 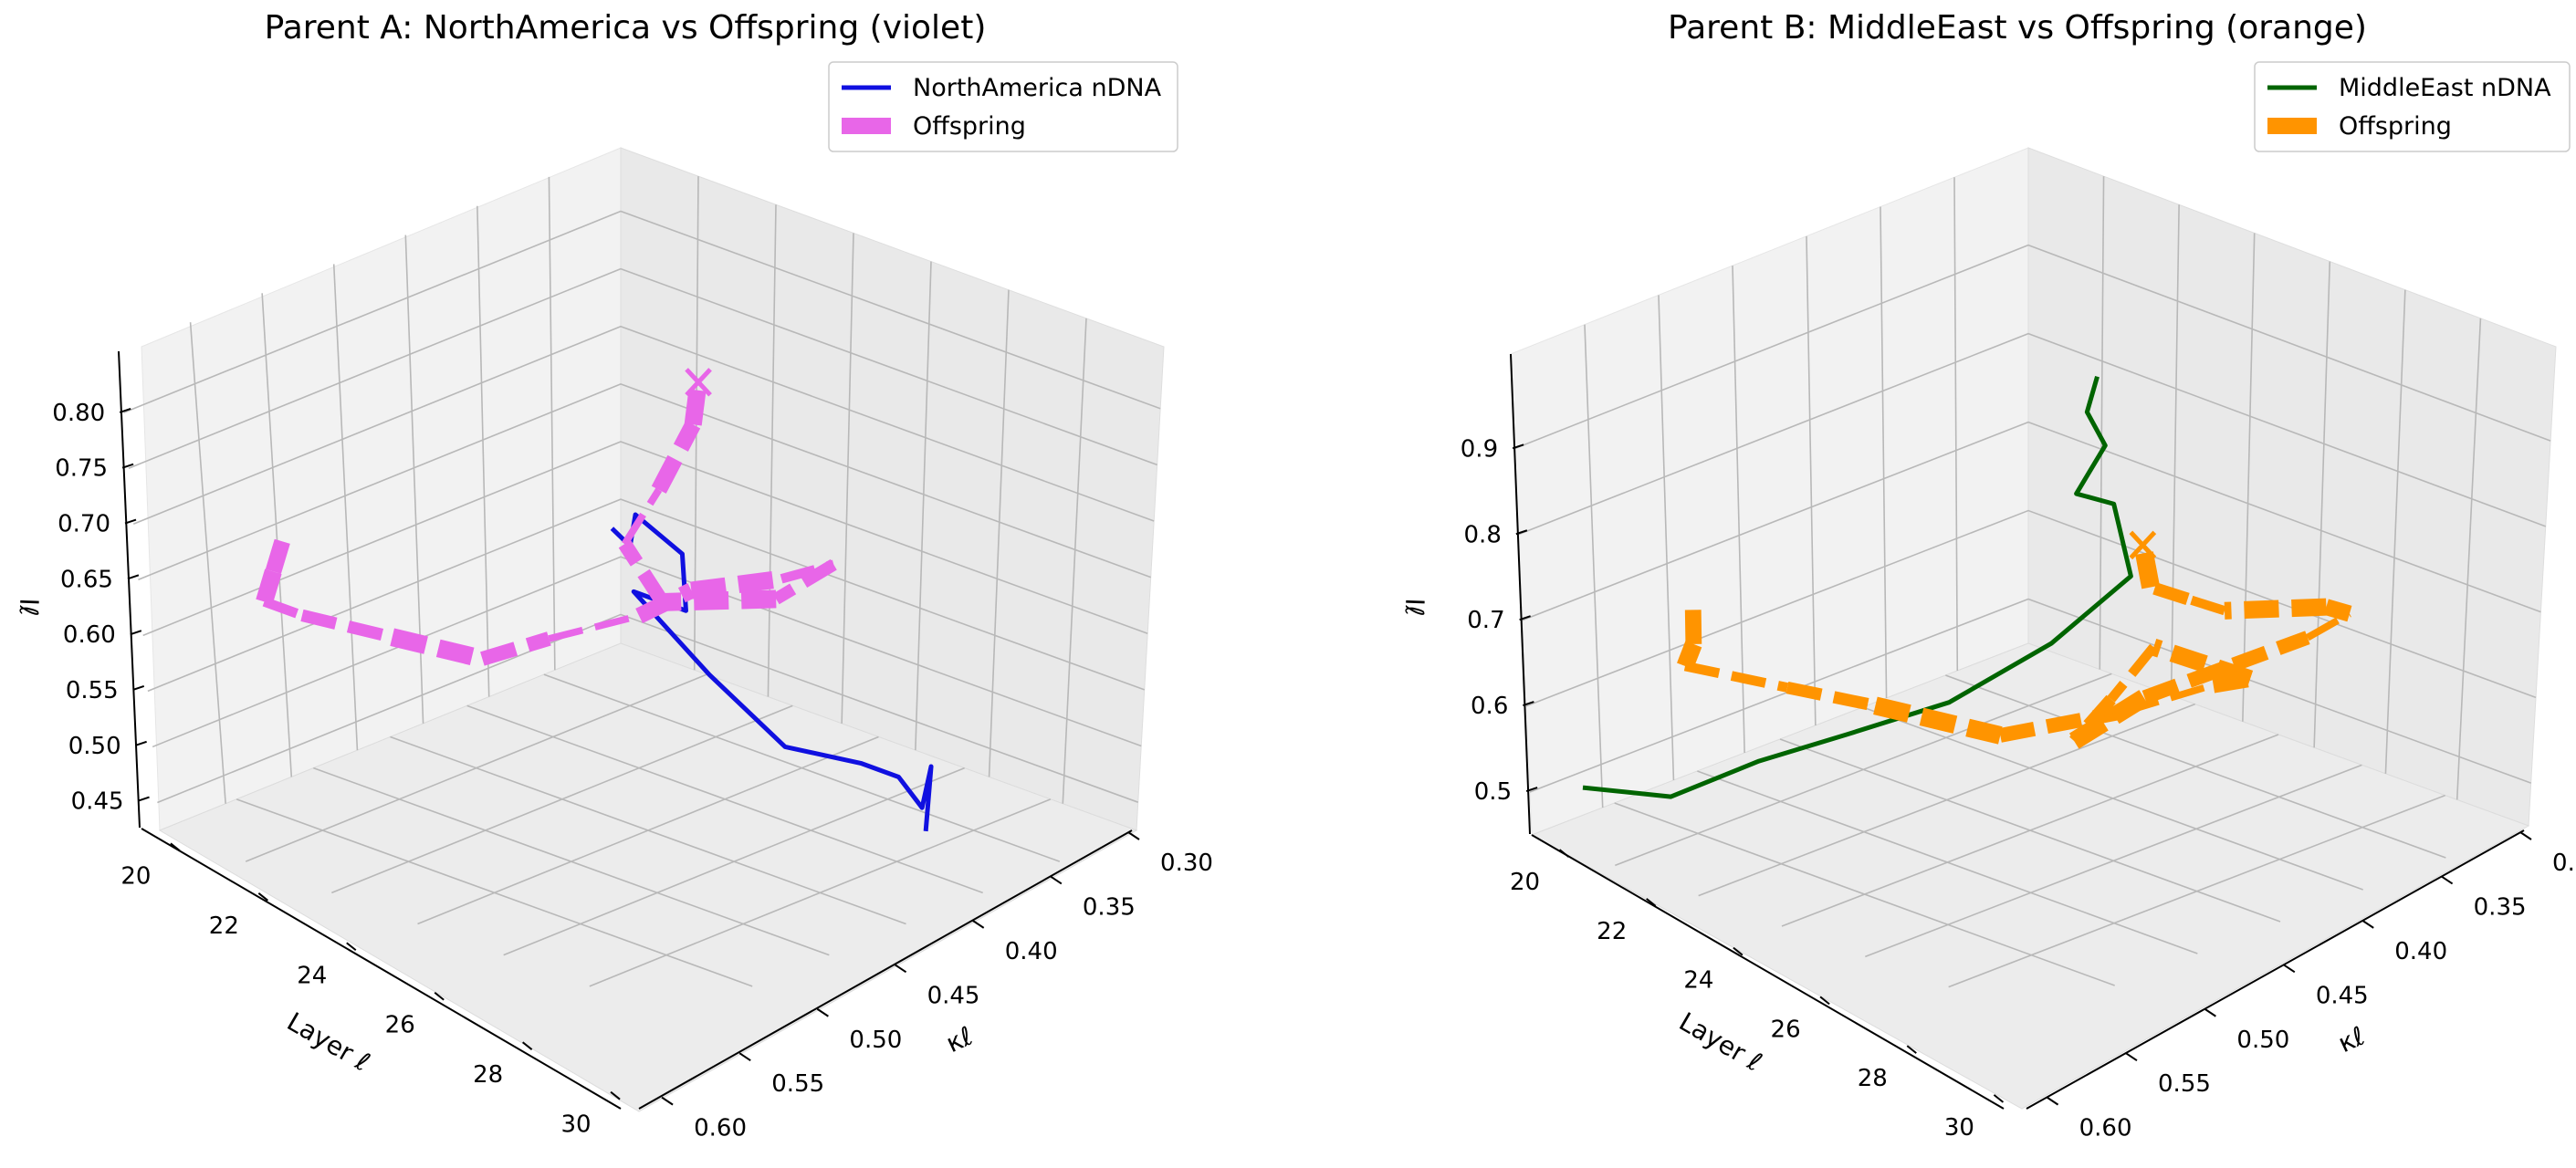 I want to click on x-tick-label: 22, so click(x=224, y=926).